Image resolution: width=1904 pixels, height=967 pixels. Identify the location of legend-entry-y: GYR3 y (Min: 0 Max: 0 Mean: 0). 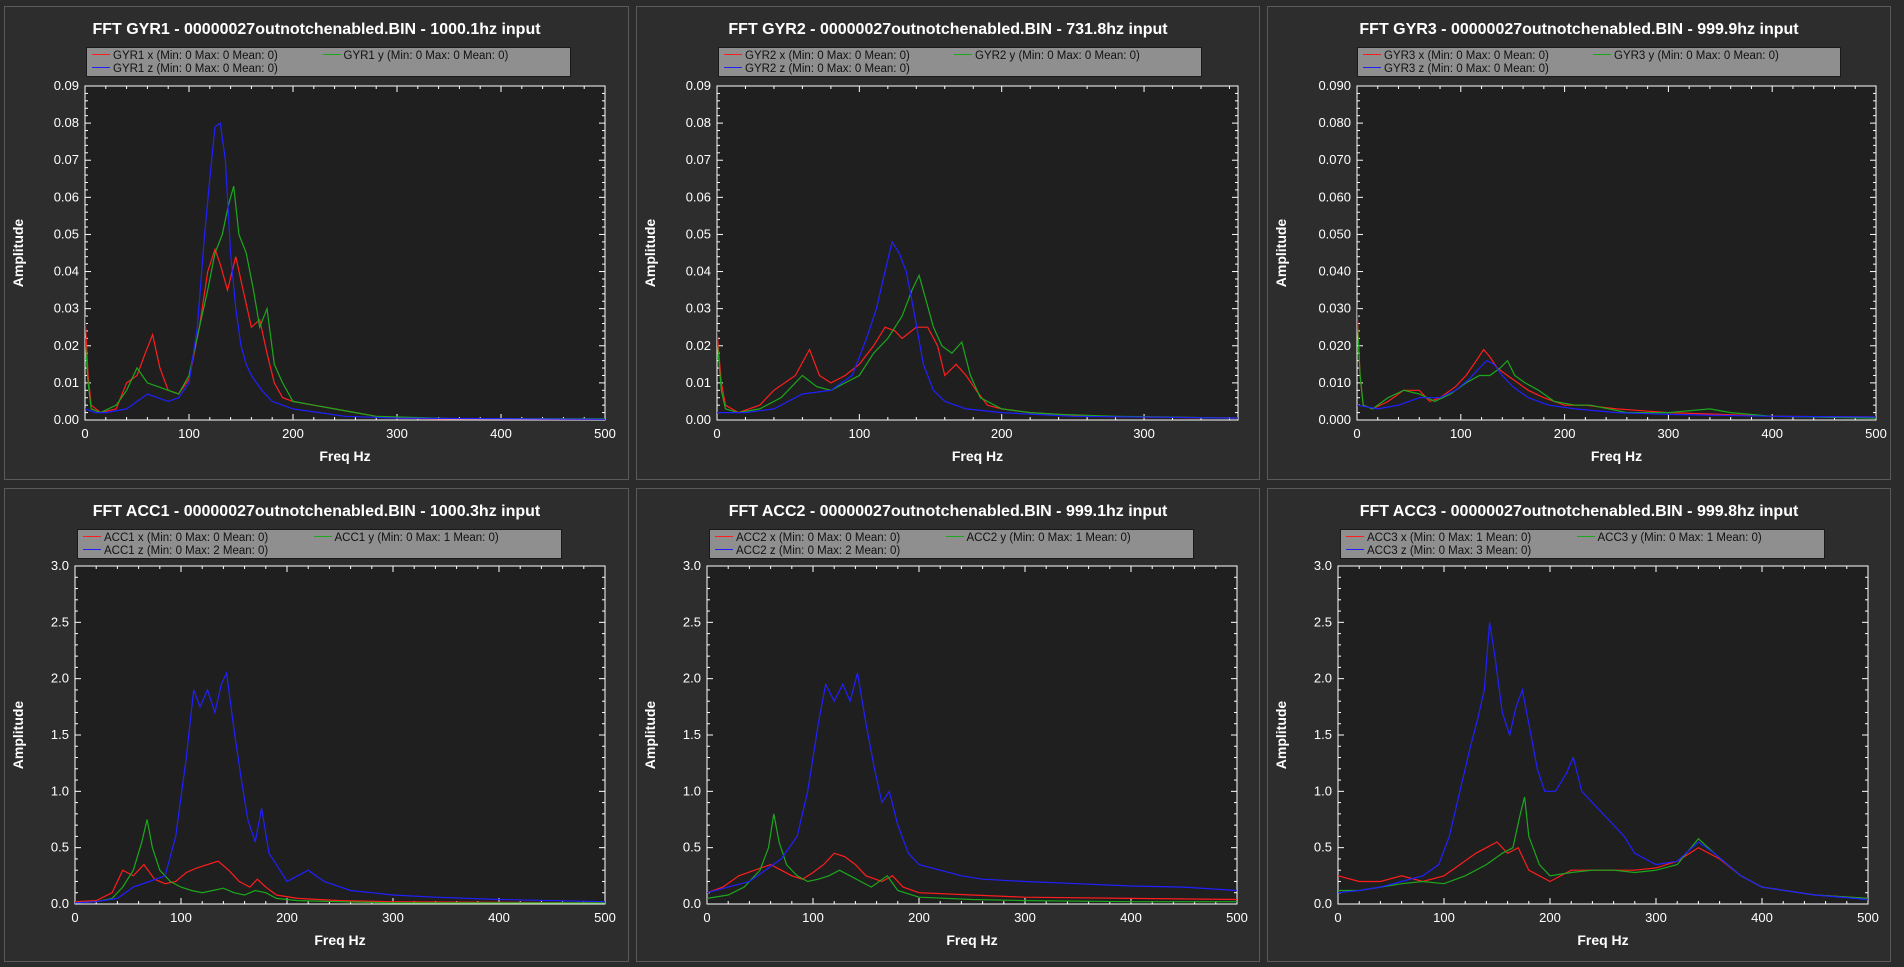
(1684, 56).